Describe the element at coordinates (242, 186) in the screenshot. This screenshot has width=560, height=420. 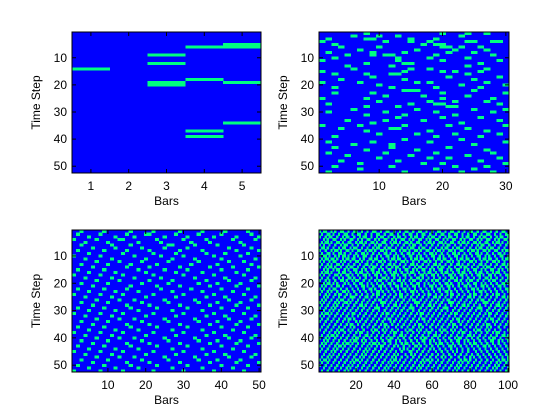
I see `x-tick-label: 5` at that location.